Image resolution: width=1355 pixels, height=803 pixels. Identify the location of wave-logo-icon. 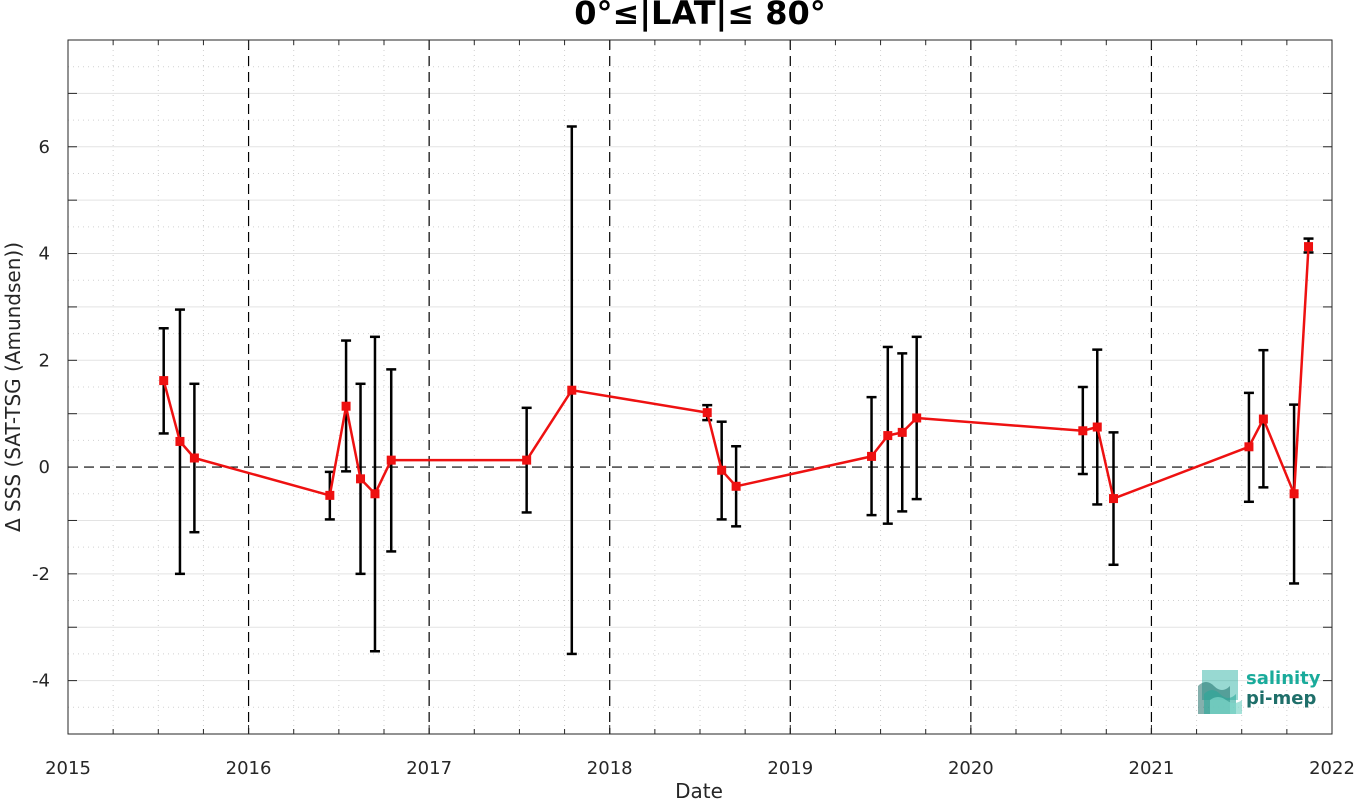
(1220, 692).